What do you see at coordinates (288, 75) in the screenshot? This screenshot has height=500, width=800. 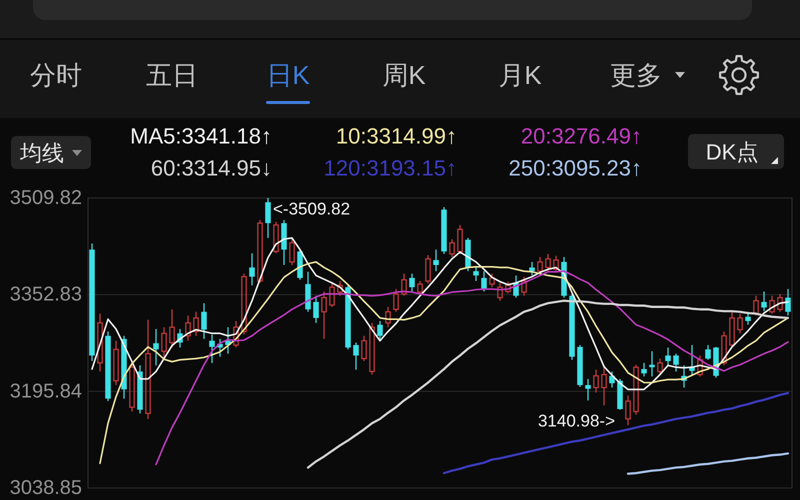 I see `text: 日K` at bounding box center [288, 75].